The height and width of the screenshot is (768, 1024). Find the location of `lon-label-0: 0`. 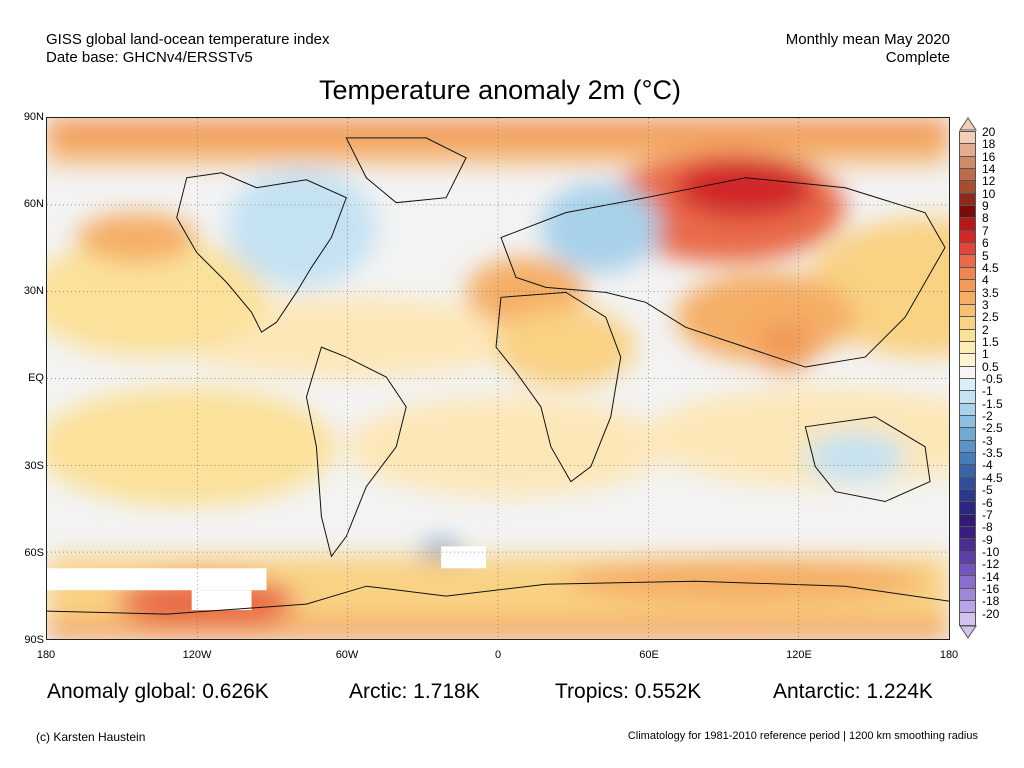

lon-label-0: 0 is located at coordinates (498, 655).